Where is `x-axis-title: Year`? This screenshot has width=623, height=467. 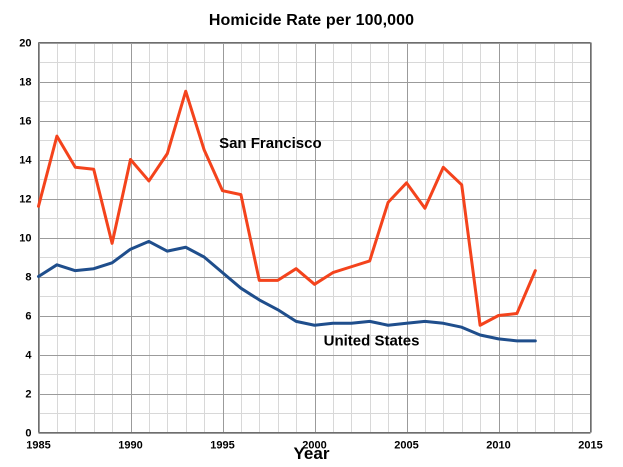
x-axis-title: Year is located at coordinates (311, 453).